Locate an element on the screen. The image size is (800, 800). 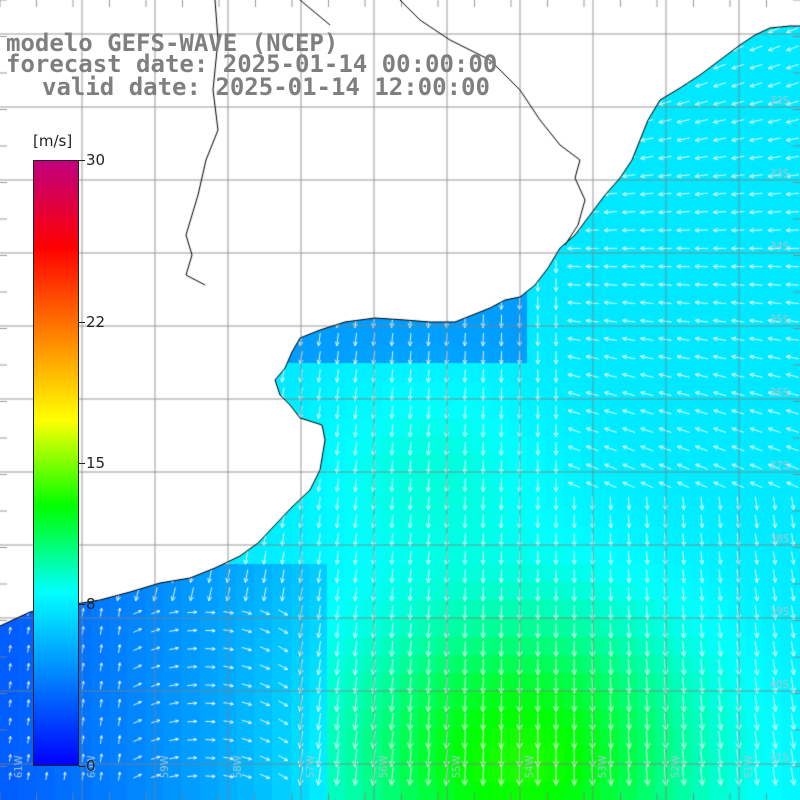
colorbar-unit-label: [m/s] is located at coordinates (53, 141).